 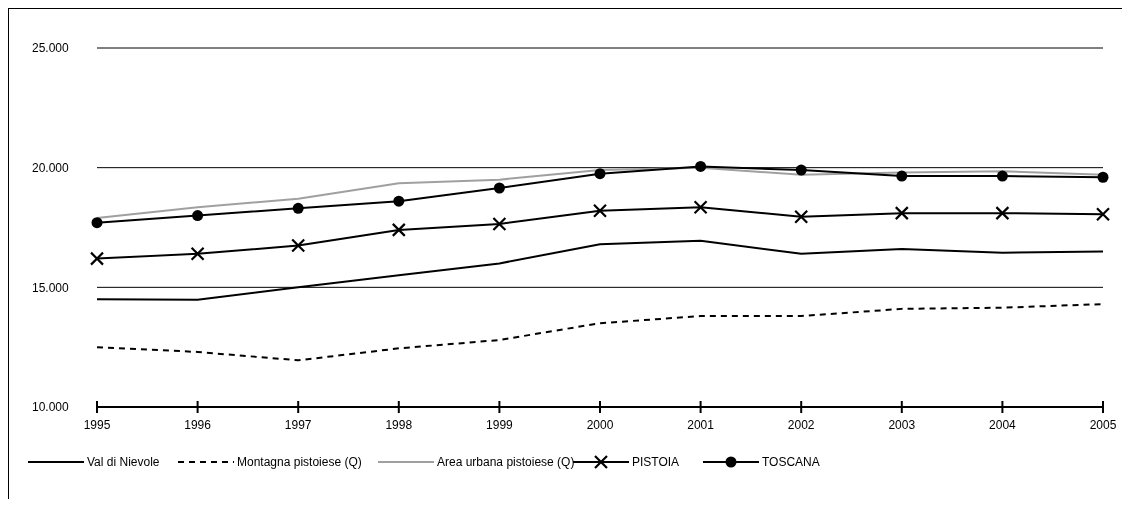 I want to click on legend-label: PISTOIA, so click(x=656, y=462).